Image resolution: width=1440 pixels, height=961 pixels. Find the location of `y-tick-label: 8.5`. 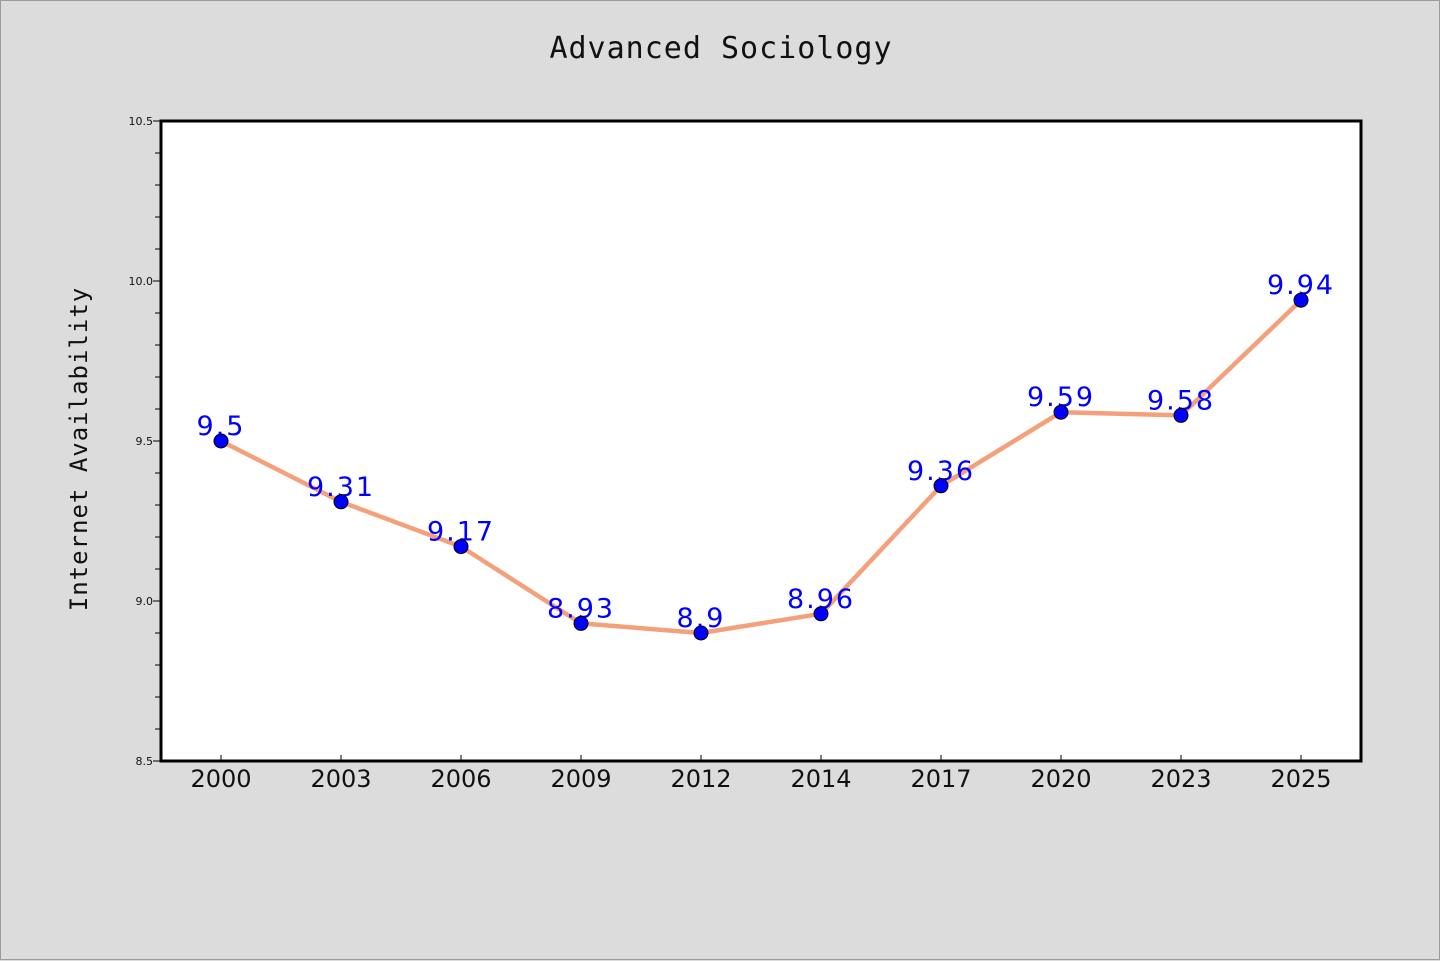

y-tick-label: 8.5 is located at coordinates (145, 761).